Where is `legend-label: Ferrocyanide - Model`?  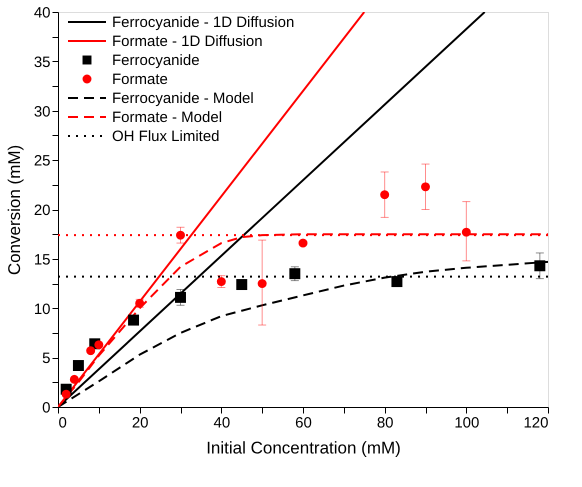 legend-label: Ferrocyanide - Model is located at coordinates (183, 98).